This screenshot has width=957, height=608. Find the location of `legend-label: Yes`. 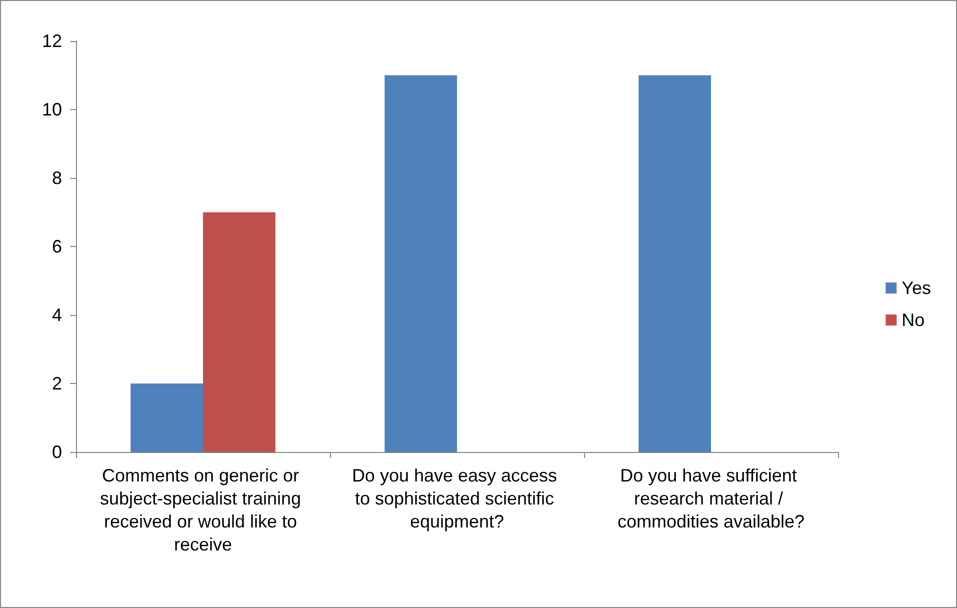

legend-label: Yes is located at coordinates (917, 288).